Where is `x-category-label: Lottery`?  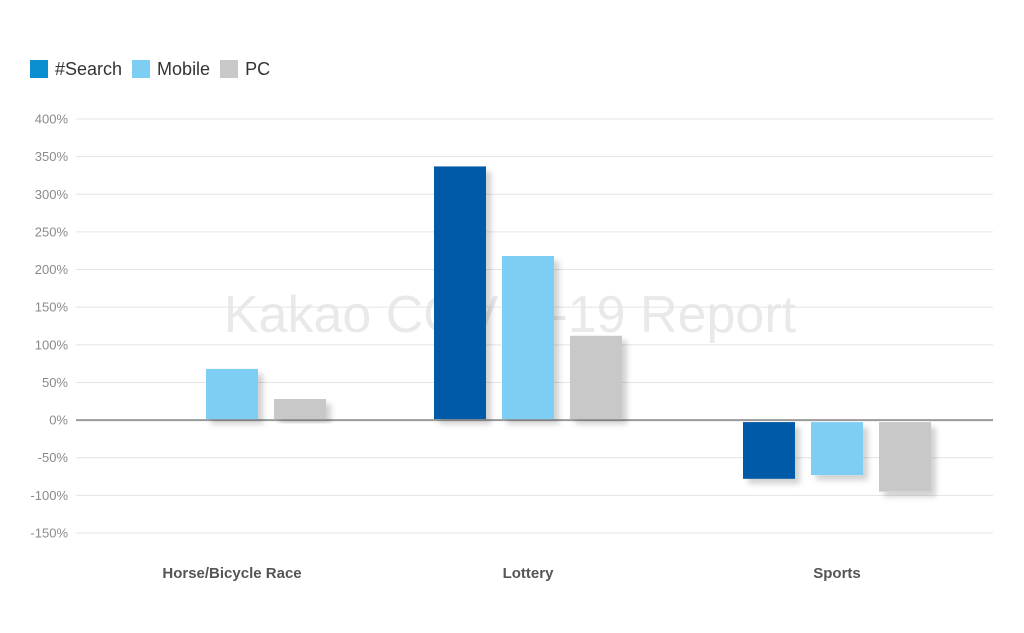 x-category-label: Lottery is located at coordinates (528, 573).